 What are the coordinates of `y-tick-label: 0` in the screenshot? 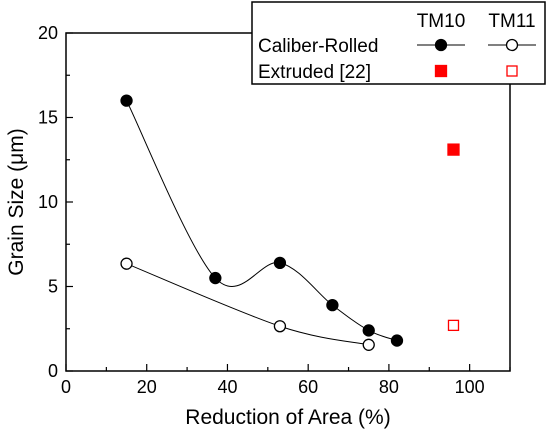 It's located at (53, 371).